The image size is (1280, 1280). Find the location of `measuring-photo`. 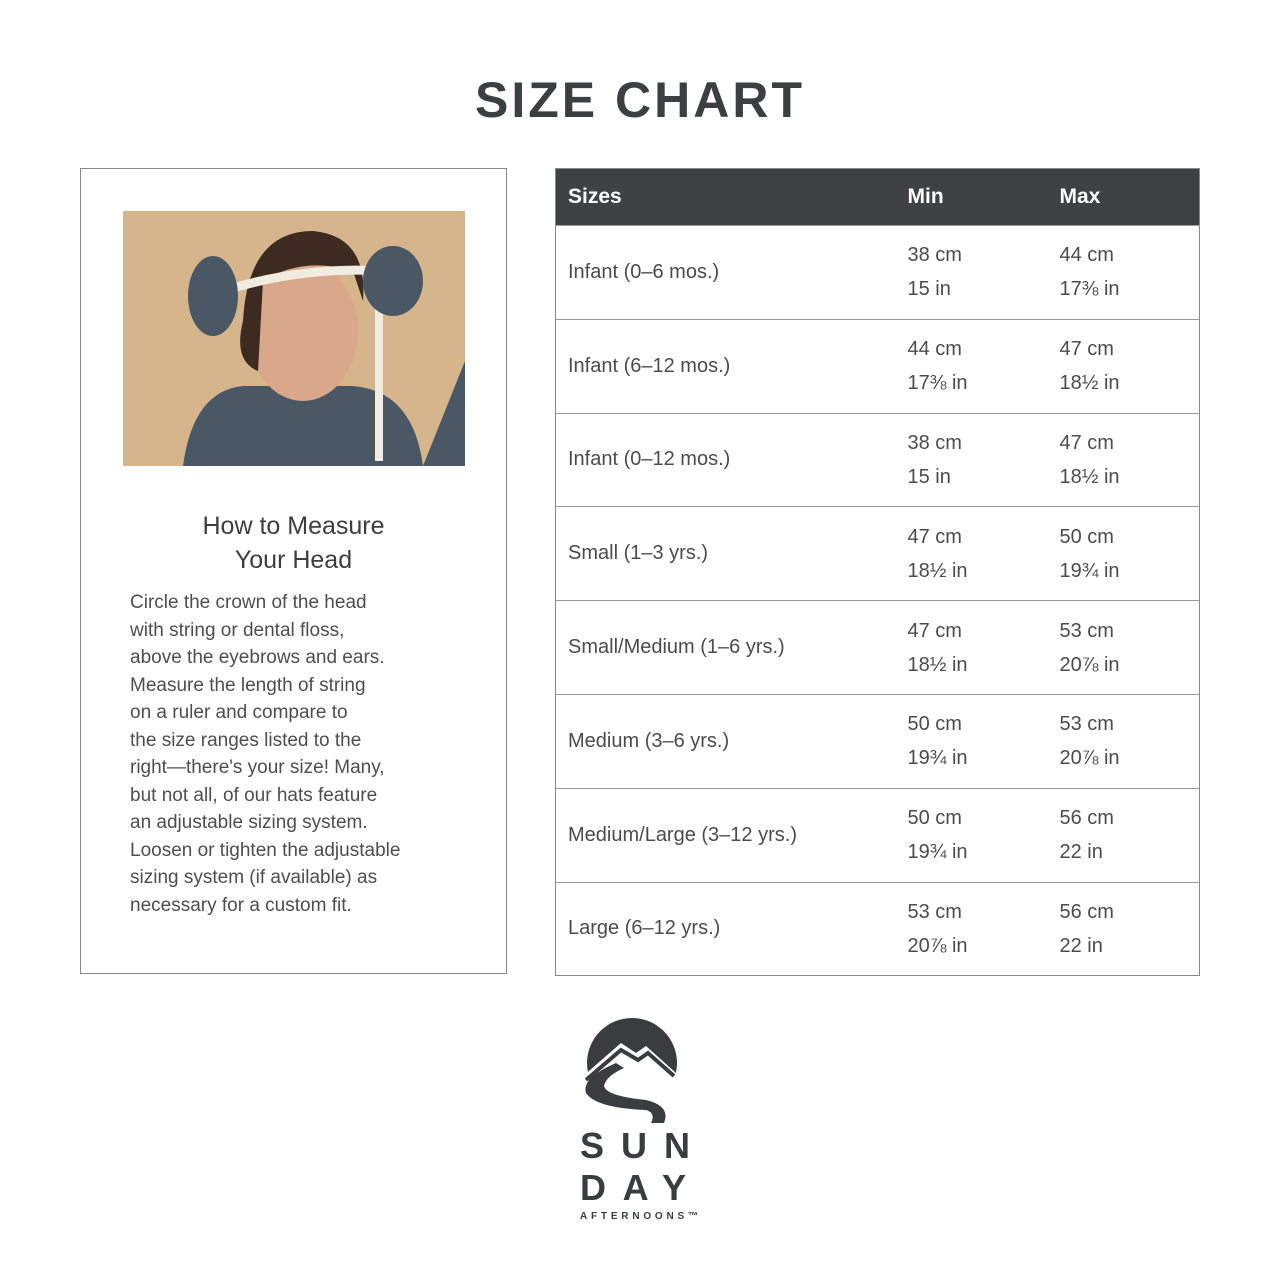

measuring-photo is located at coordinates (294, 338).